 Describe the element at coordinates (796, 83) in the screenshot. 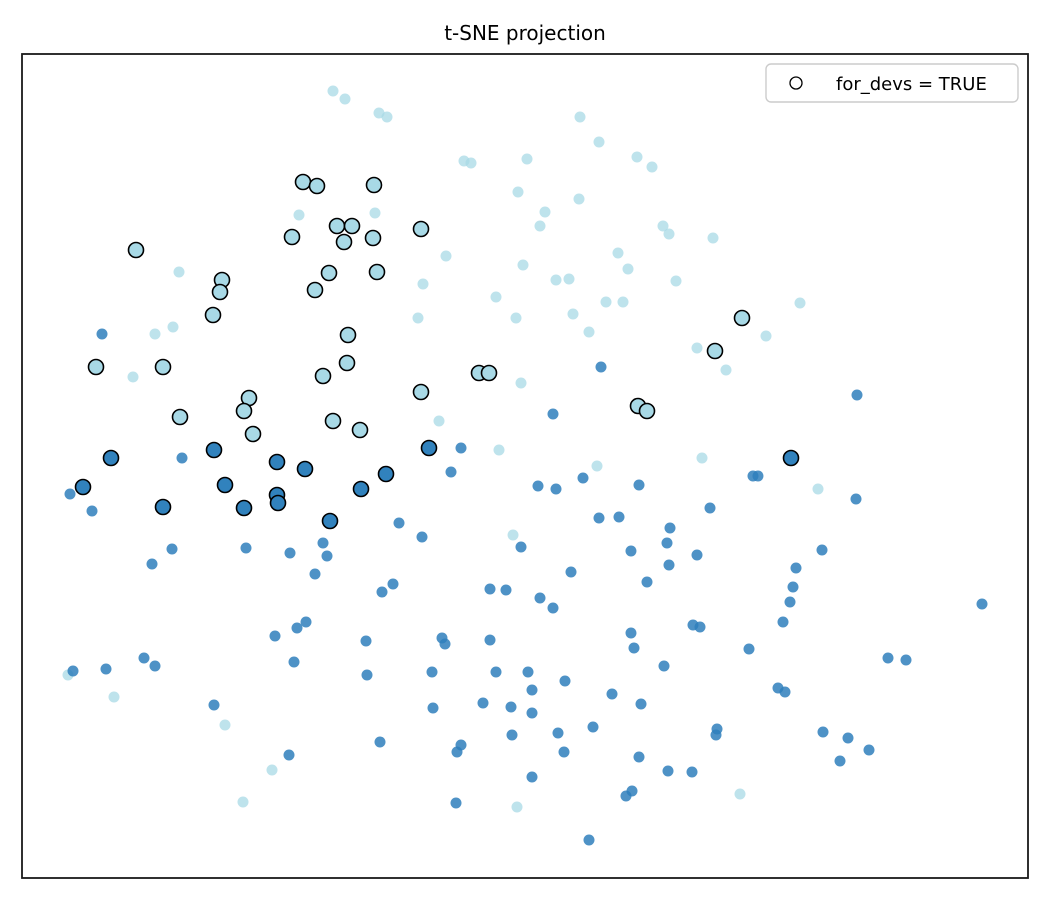

I see `legend-open-circle-marker-icon` at that location.